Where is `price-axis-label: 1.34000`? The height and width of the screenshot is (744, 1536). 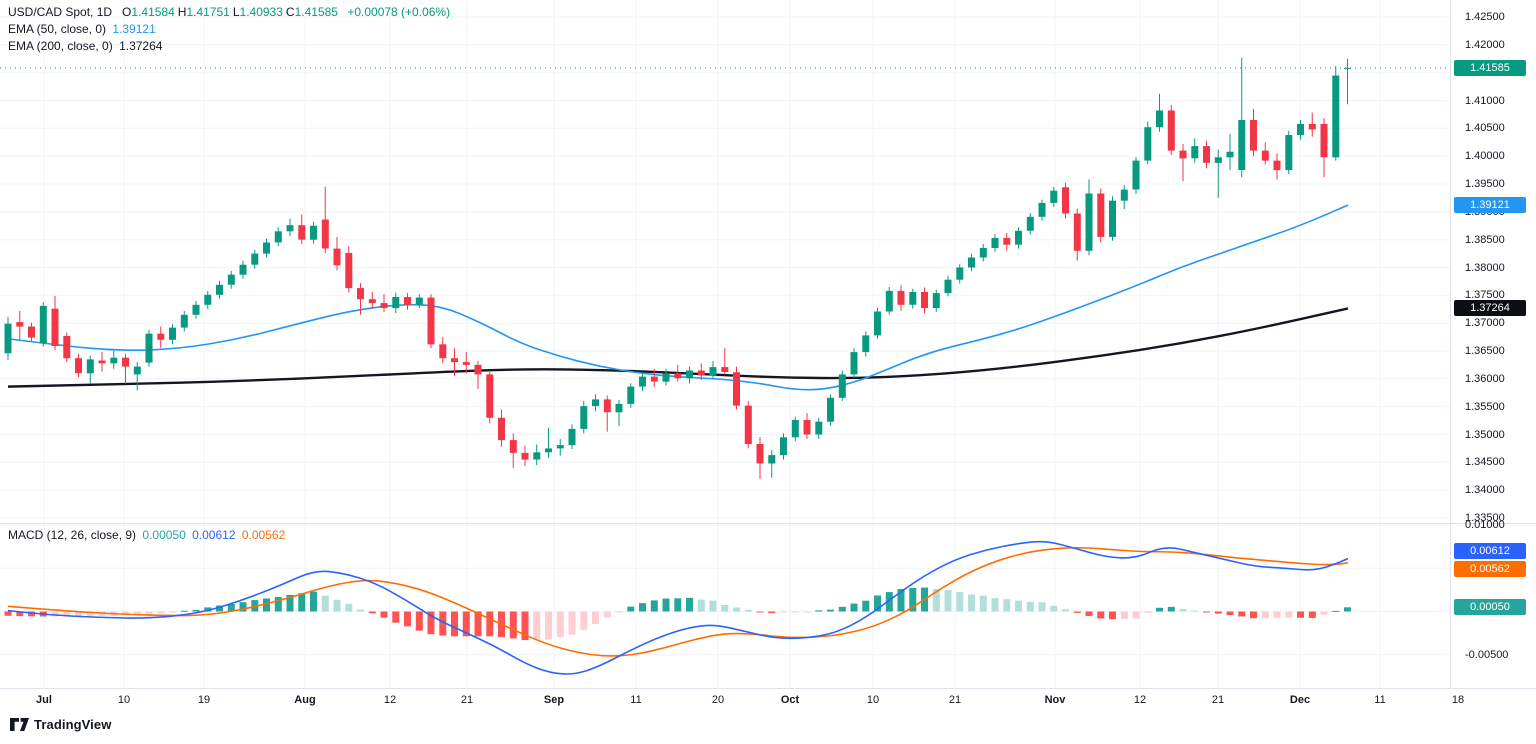
price-axis-label: 1.34000 is located at coordinates (1485, 490).